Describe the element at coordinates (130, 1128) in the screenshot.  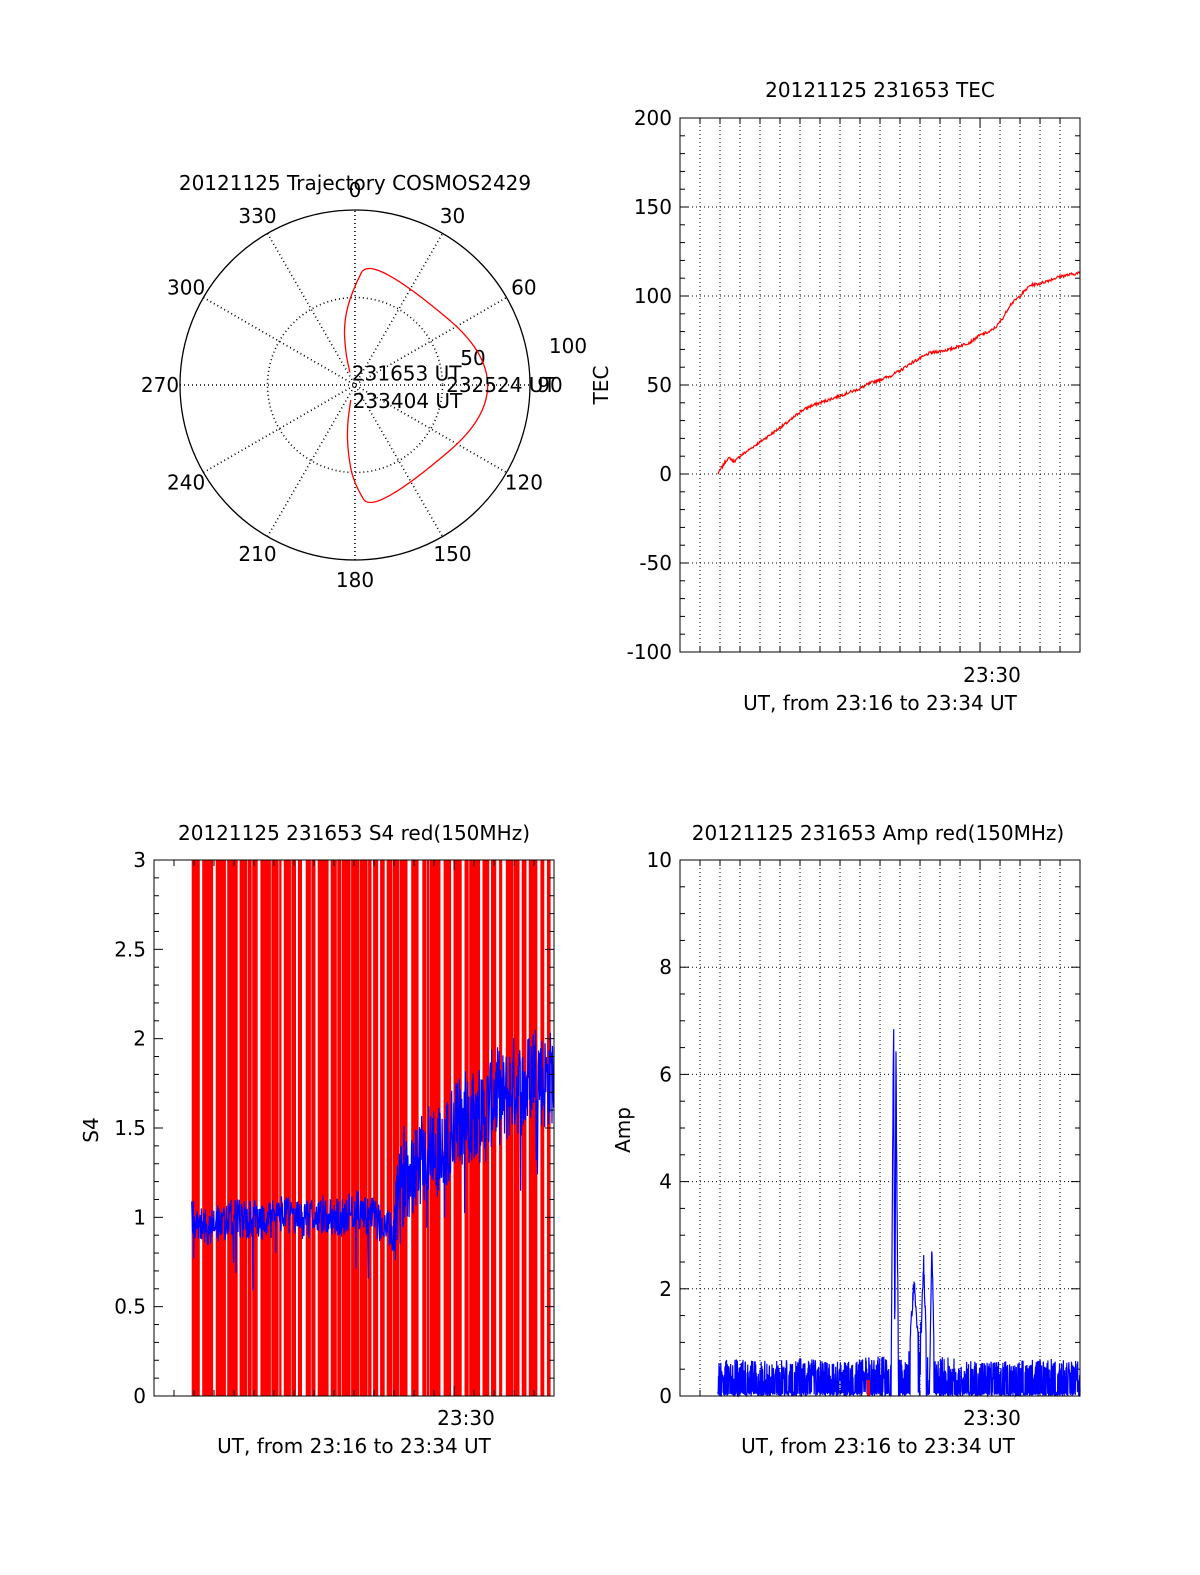
I see `y-tick-label: 1.5` at that location.